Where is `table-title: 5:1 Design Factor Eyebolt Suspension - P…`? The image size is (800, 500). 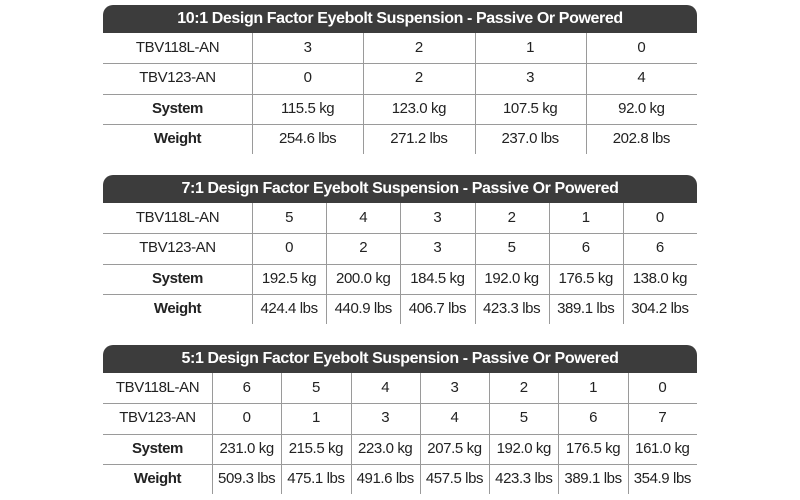 table-title: 5:1 Design Factor Eyebolt Suspension - P… is located at coordinates (400, 359).